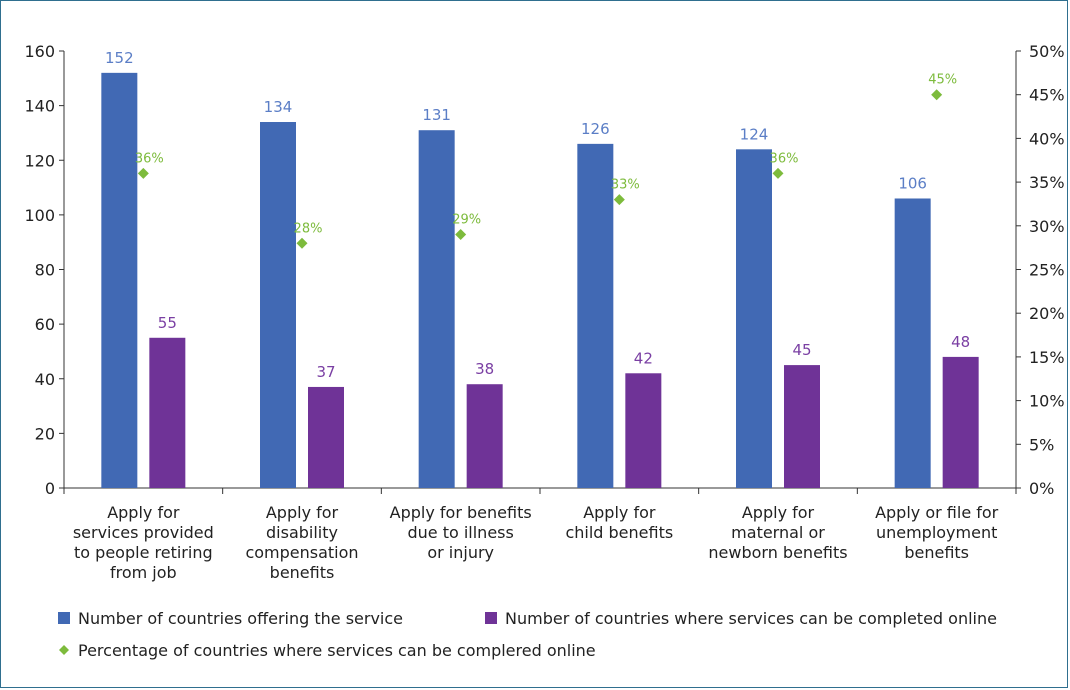 Image resolution: width=1070 pixels, height=690 pixels. What do you see at coordinates (39, 215) in the screenshot?
I see `y-left-tick-label: 100` at bounding box center [39, 215].